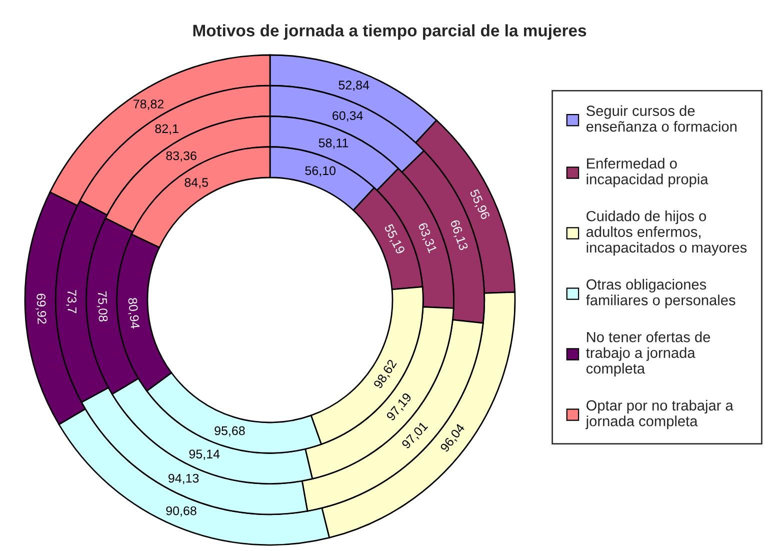 The width and height of the screenshot is (779, 551). What do you see at coordinates (389, 32) in the screenshot?
I see `chart-title: Motivos de jornada a tiempo parcial de la mujeres` at bounding box center [389, 32].